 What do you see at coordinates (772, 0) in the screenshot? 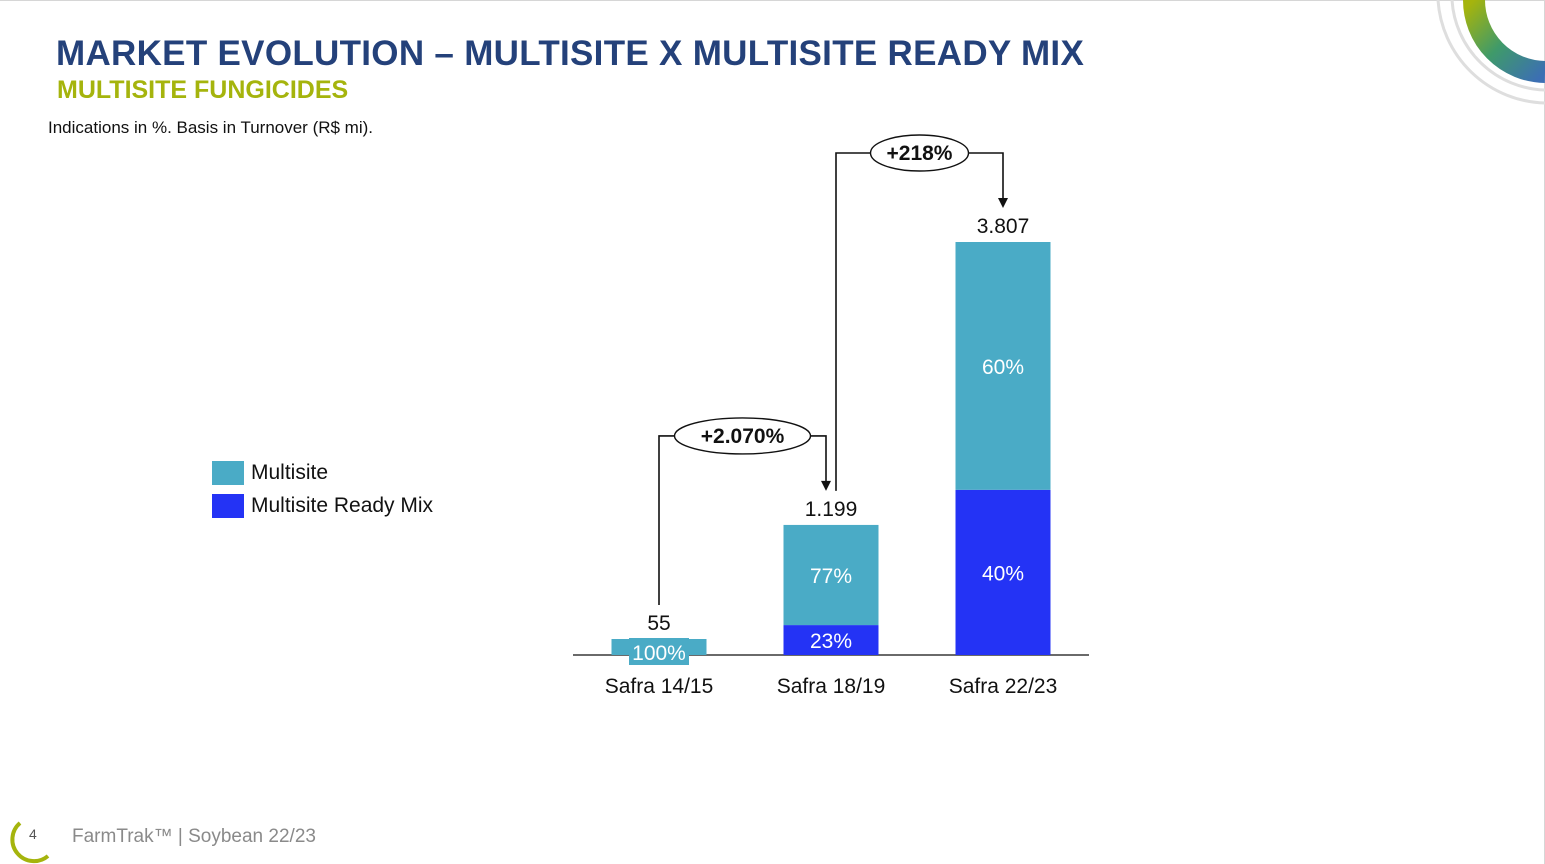
I see `top-rule` at bounding box center [772, 0].